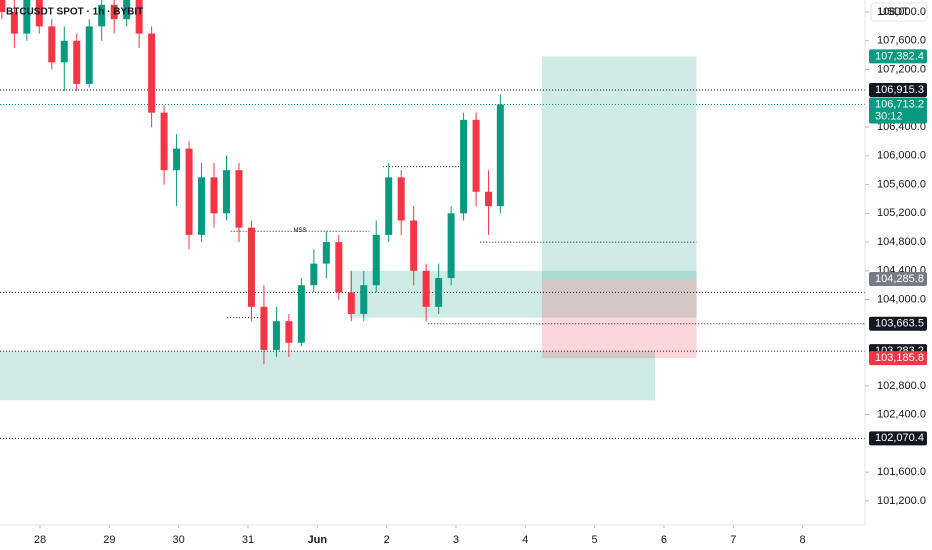  Describe the element at coordinates (664, 540) in the screenshot. I see `x-tick-label: 6` at that location.